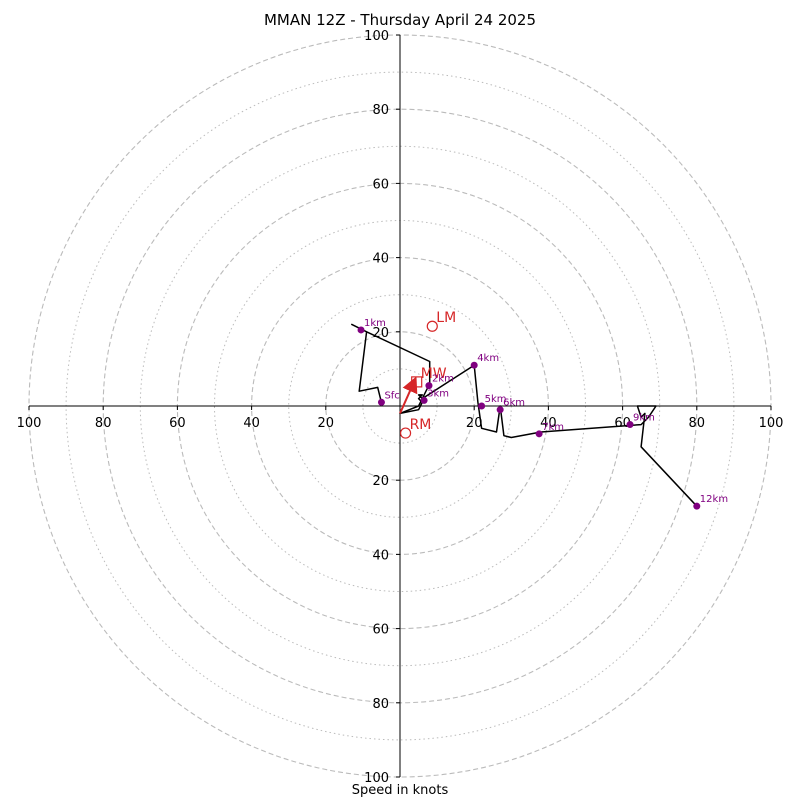 The image size is (800, 800). What do you see at coordinates (438, 393) in the screenshot?
I see `height-label-3km: 3km` at bounding box center [438, 393].